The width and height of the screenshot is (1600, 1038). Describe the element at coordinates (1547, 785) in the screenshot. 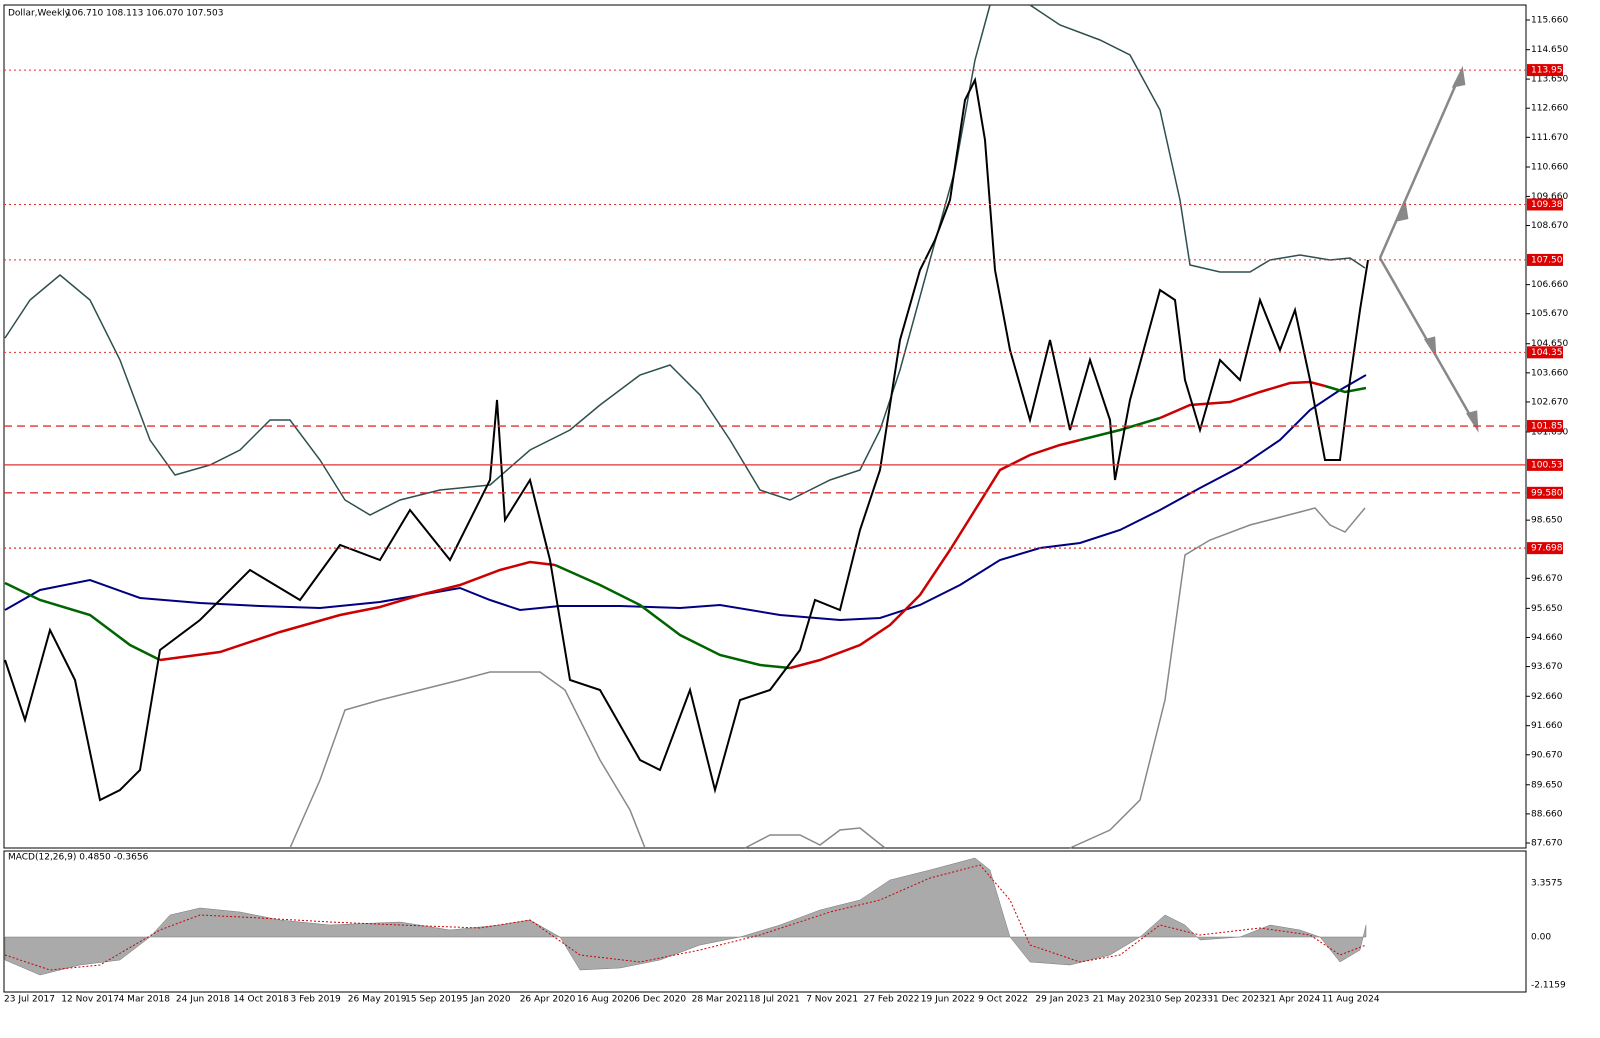

I see `price-label: 89.650` at that location.